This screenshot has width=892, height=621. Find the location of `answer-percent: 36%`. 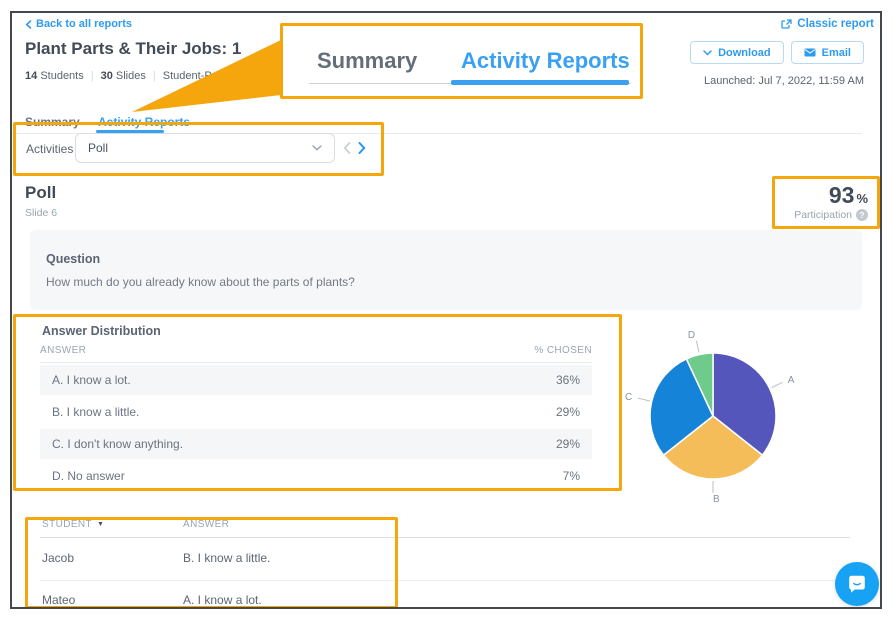

answer-percent: 36% is located at coordinates (567, 380).